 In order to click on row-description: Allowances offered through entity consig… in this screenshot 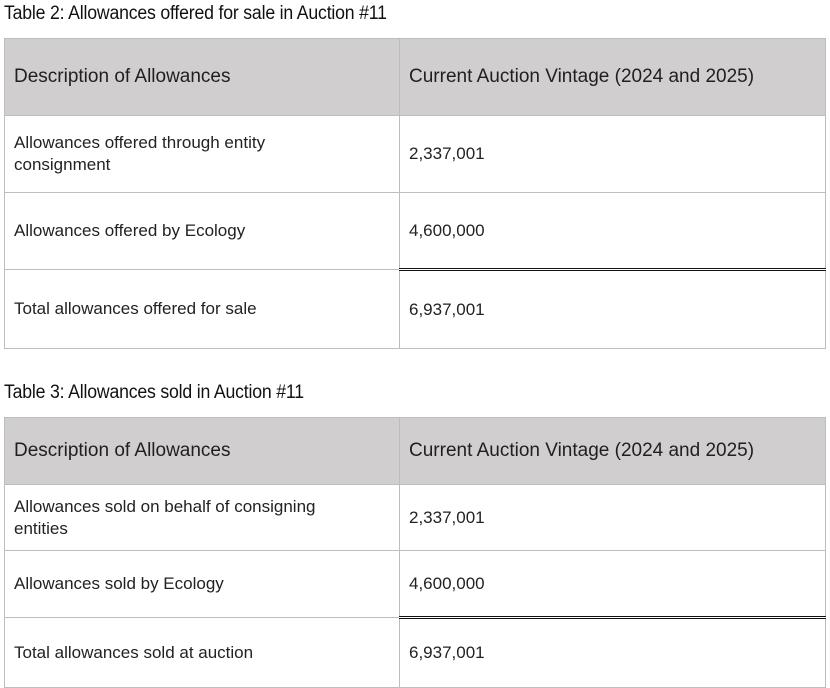, I will do `click(202, 154)`.